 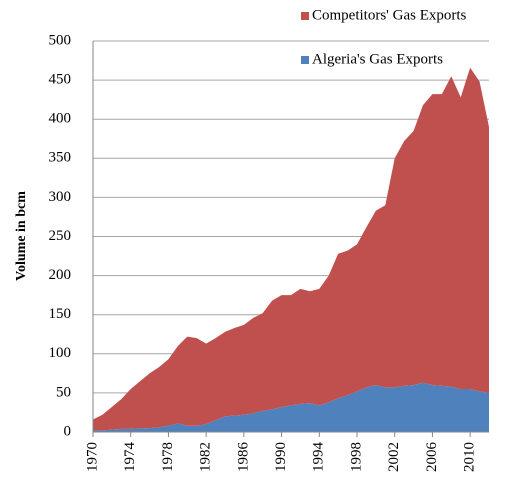 What do you see at coordinates (60, 158) in the screenshot?
I see `y-tick-label: 350` at bounding box center [60, 158].